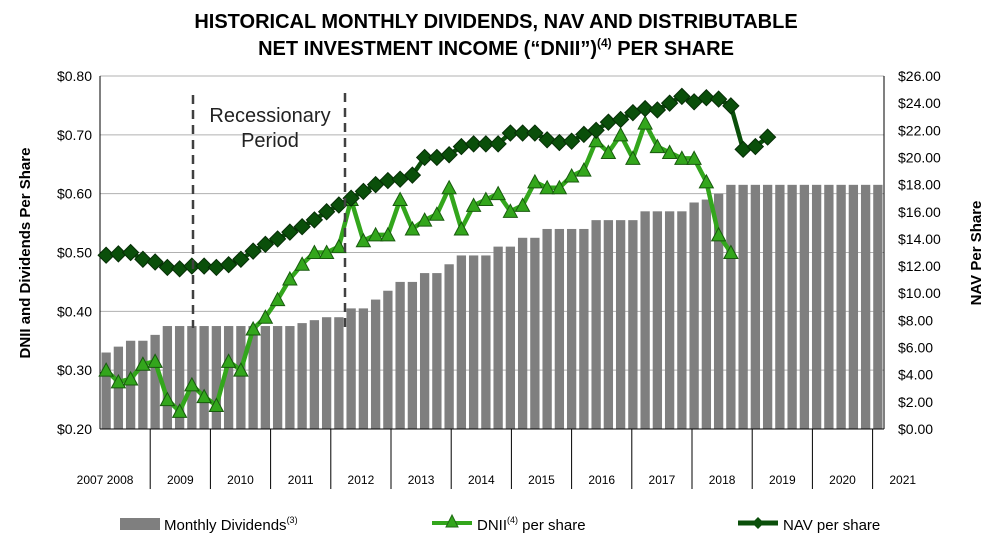  I want to click on legend-label-dividends-sup: (3), so click(292, 520).